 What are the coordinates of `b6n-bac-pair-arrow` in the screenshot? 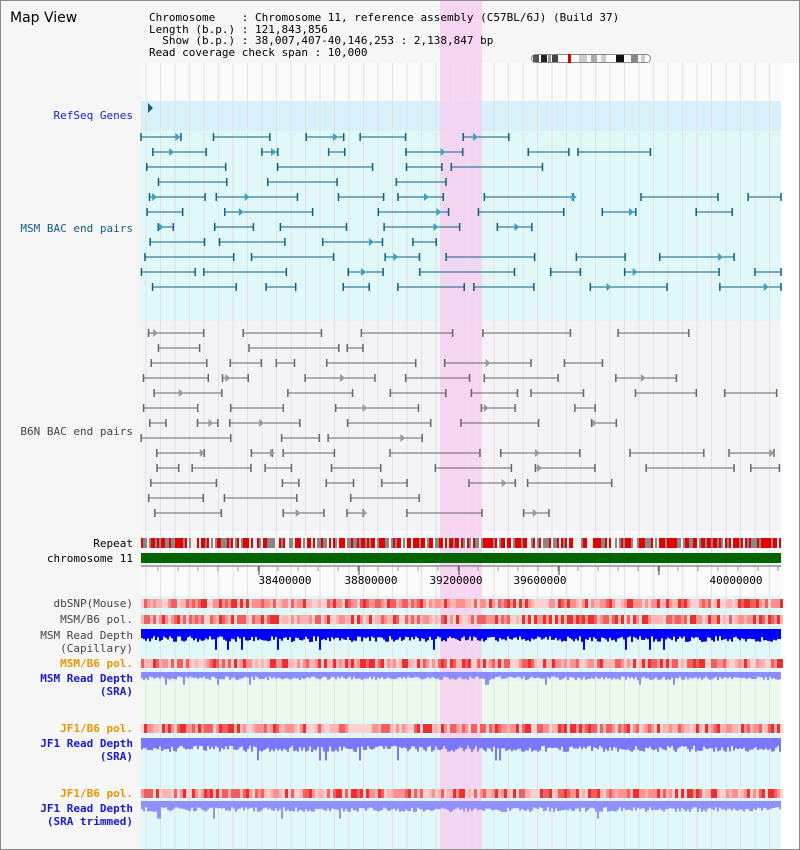 It's located at (643, 378).